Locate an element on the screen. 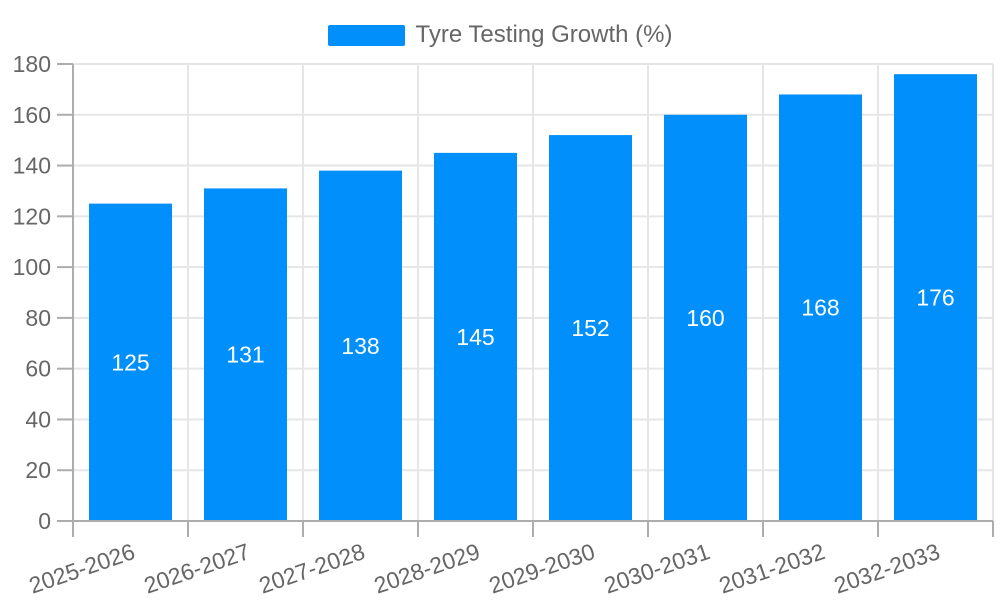 The width and height of the screenshot is (1000, 600). bar-value-label: 176 is located at coordinates (935, 298).